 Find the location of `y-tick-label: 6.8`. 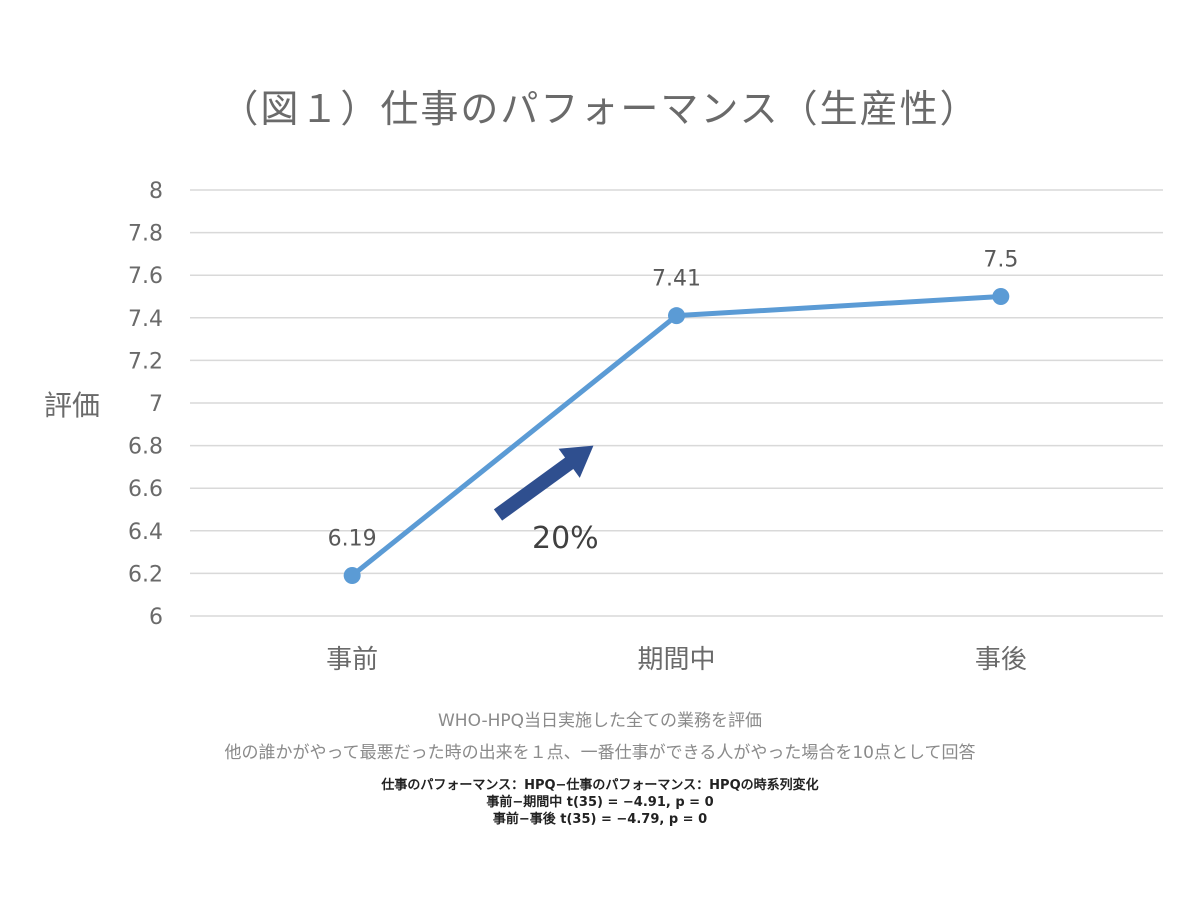

y-tick-label: 6.8 is located at coordinates (145, 447).